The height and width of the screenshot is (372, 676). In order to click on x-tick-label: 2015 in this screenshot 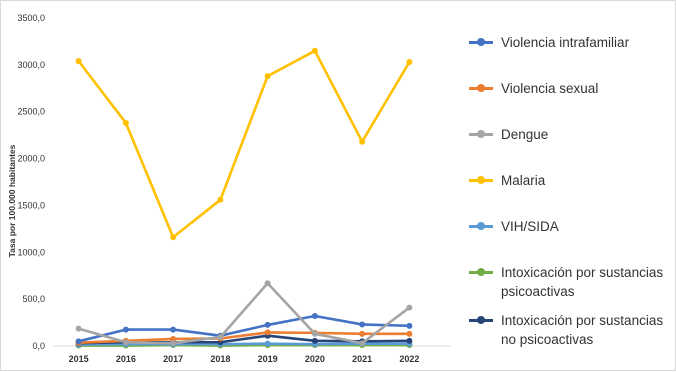, I will do `click(79, 359)`.